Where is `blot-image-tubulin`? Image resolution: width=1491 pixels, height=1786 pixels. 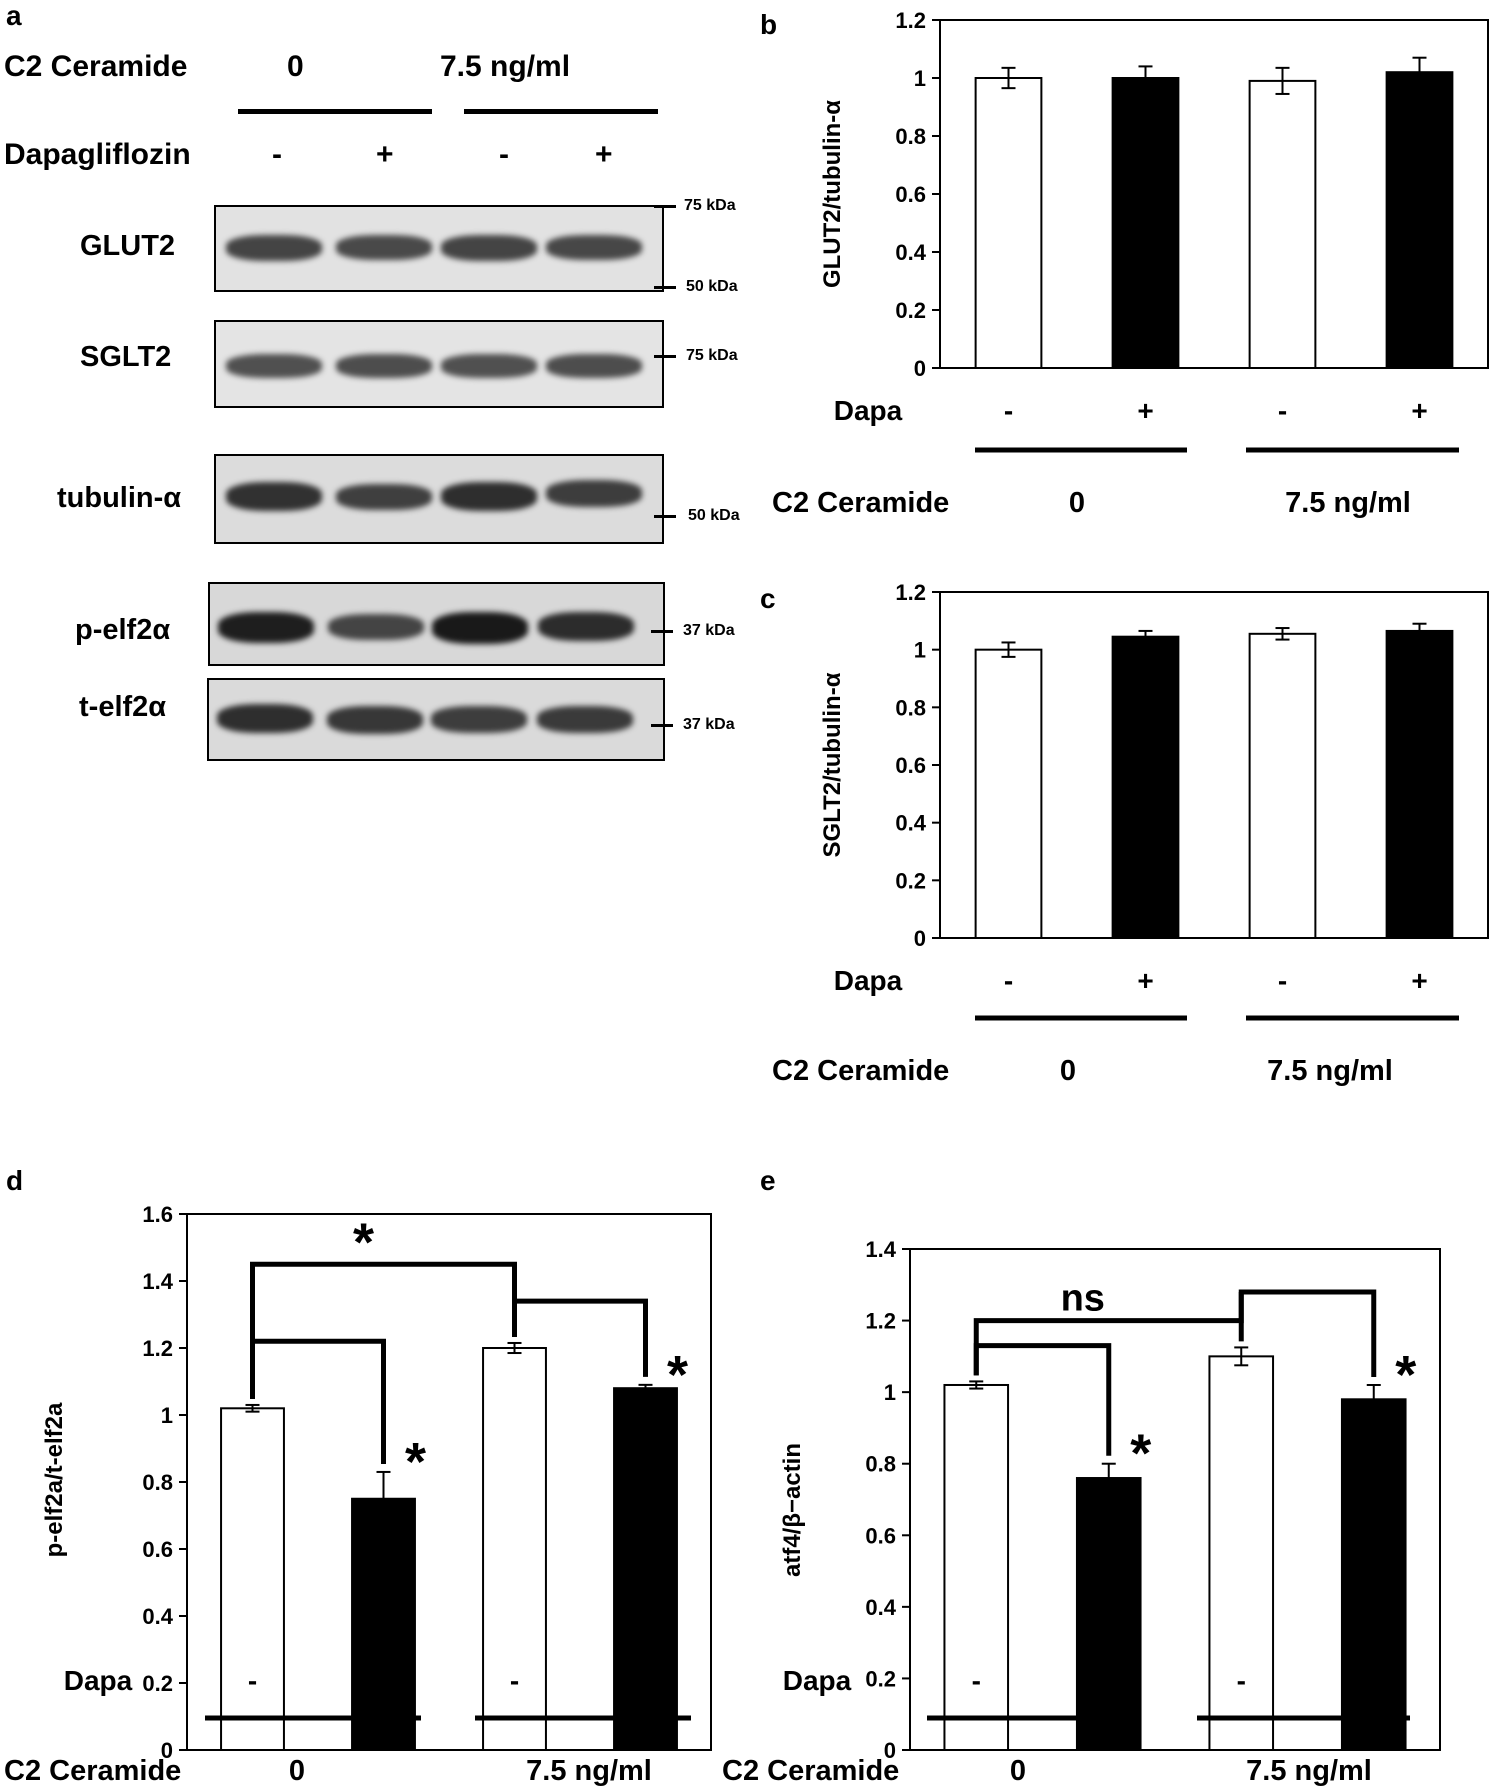 blot-image-tubulin is located at coordinates (439, 499).